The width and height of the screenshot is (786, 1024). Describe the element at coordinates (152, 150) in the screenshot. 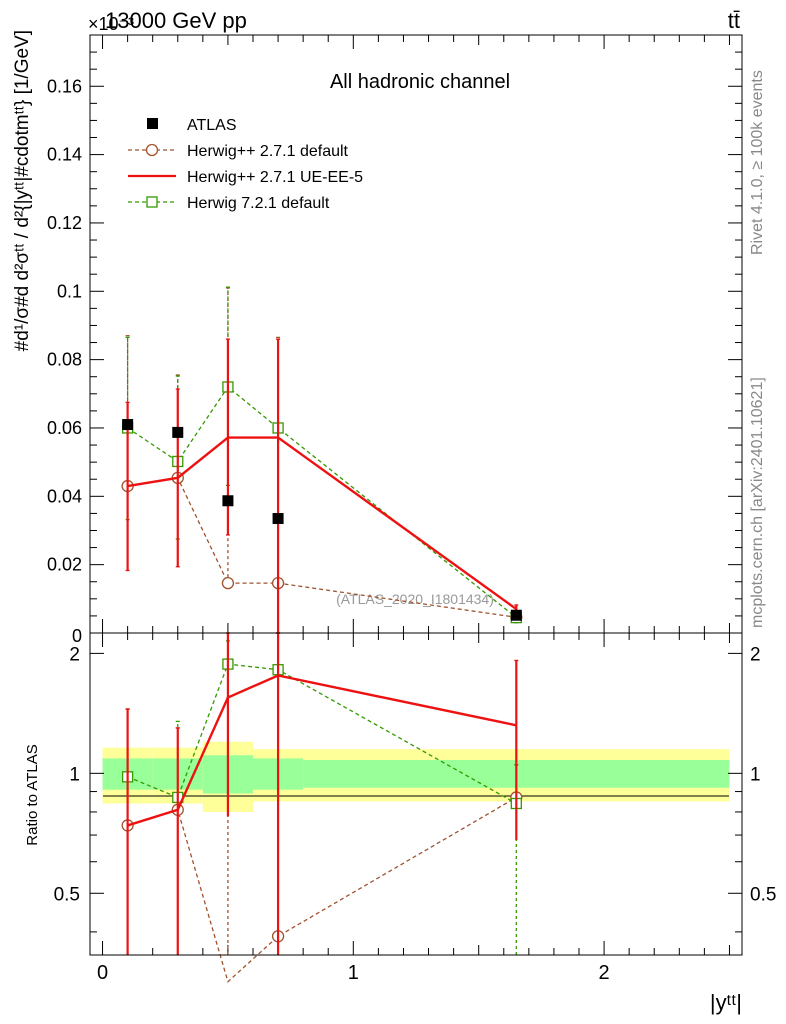

I see `legend-herwig271-default-marker` at that location.